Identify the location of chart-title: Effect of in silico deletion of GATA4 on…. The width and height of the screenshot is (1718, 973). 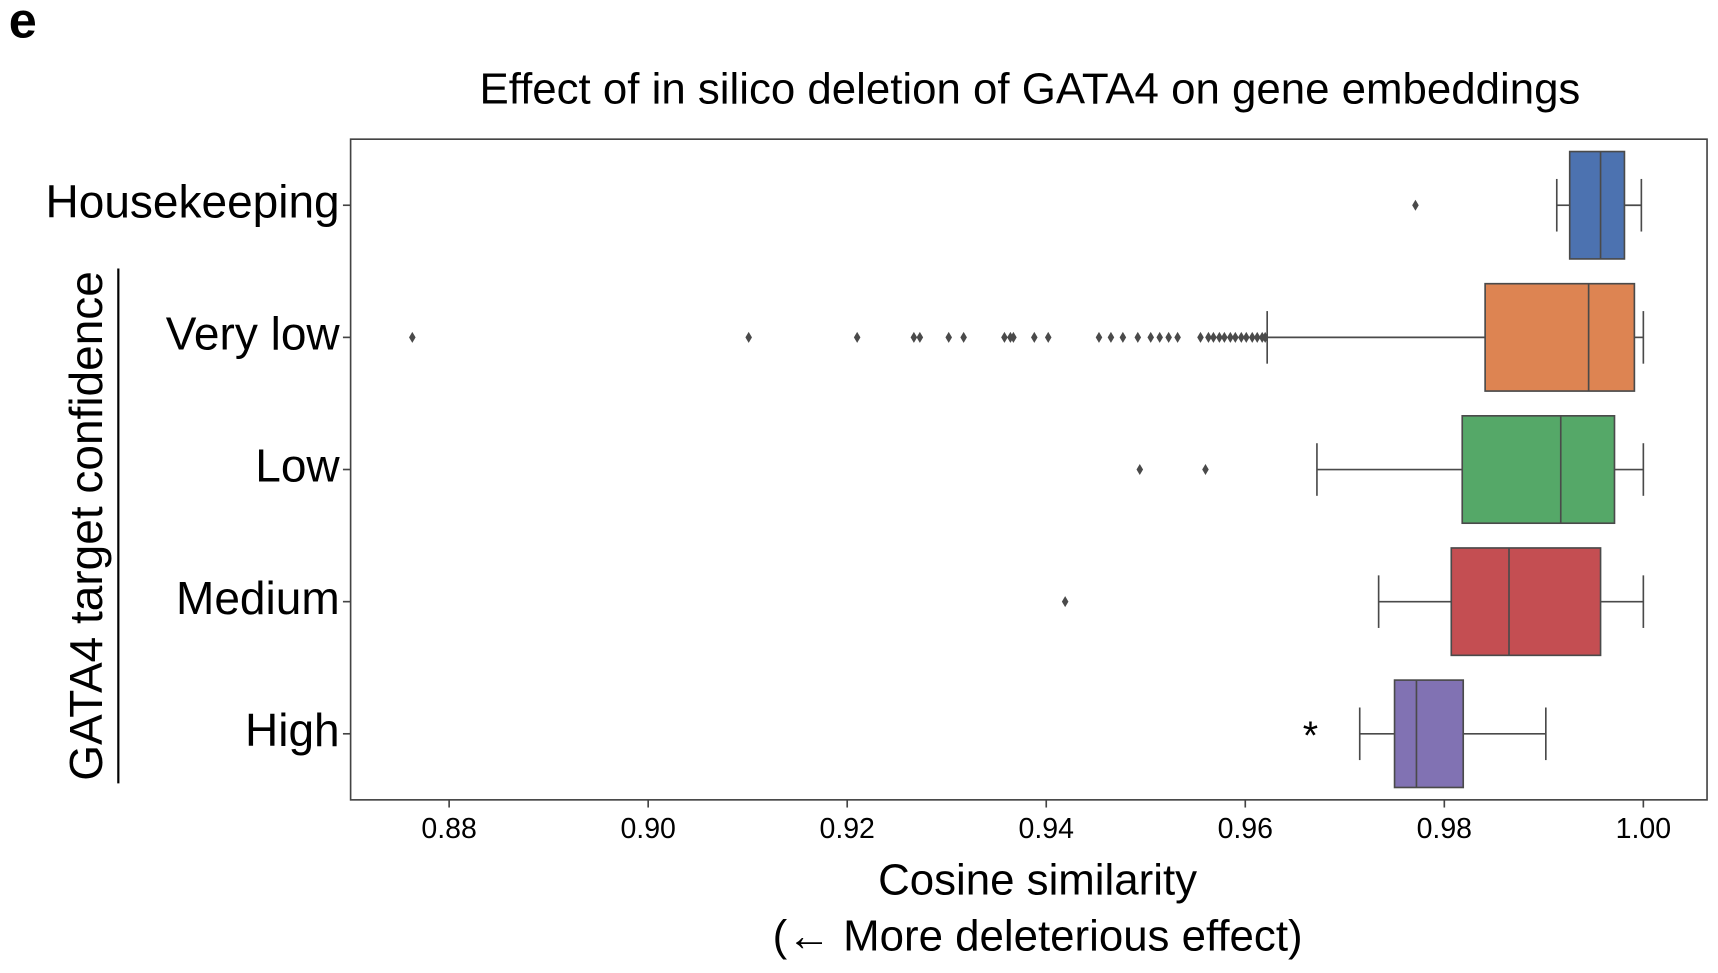
(1029, 89).